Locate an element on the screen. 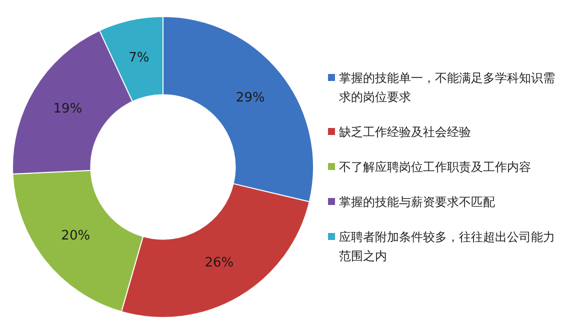 This screenshot has width=565, height=334. data-label: 20% is located at coordinates (75, 236).